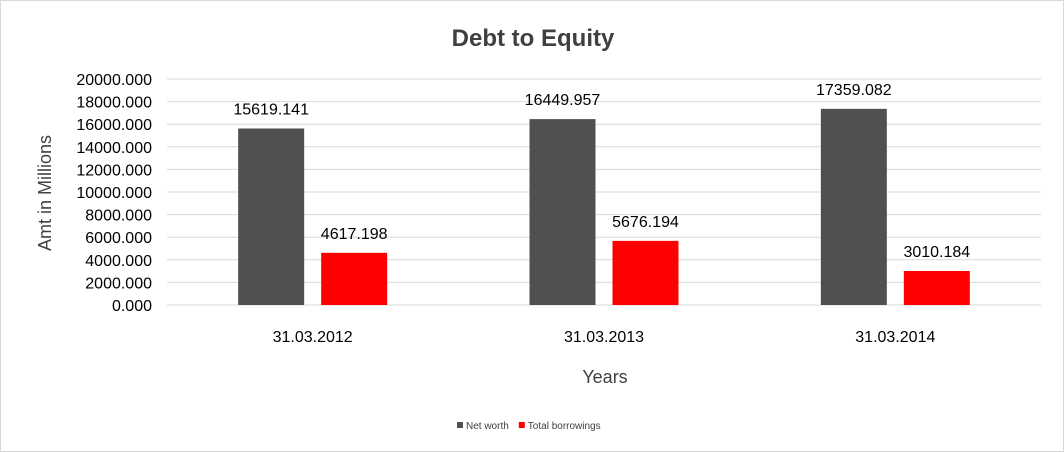 The height and width of the screenshot is (453, 1064). I want to click on y-tick-label: 12000.000, so click(114, 170).